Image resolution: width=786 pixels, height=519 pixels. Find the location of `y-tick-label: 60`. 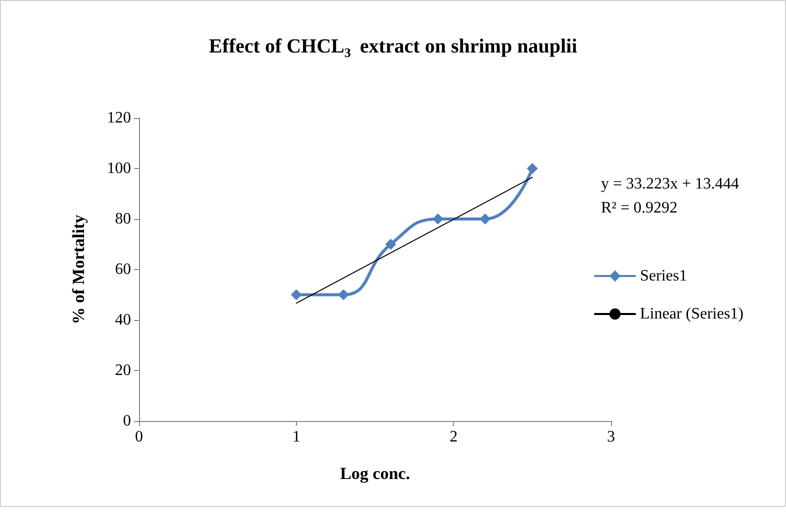

y-tick-label: 60 is located at coordinates (123, 269).